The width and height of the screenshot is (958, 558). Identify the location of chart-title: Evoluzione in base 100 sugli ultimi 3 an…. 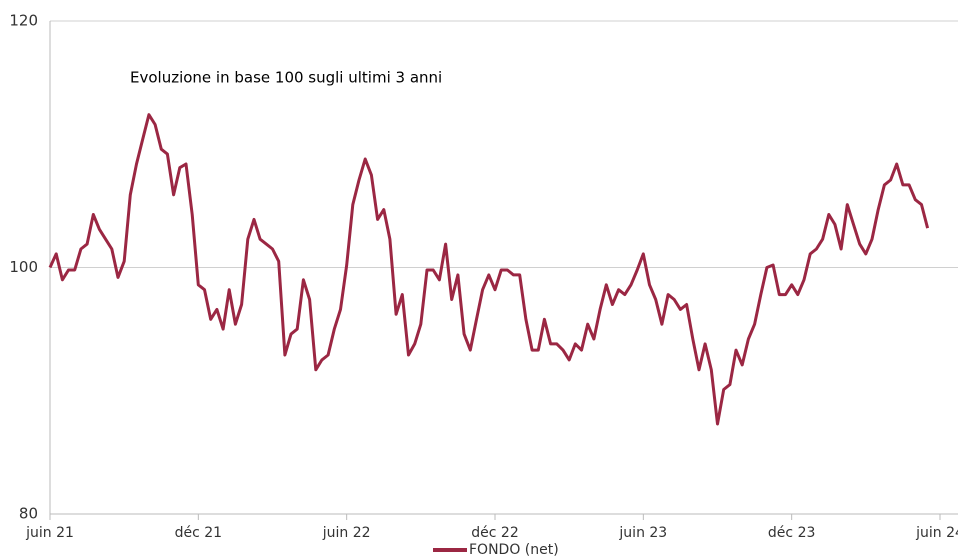
(286, 78).